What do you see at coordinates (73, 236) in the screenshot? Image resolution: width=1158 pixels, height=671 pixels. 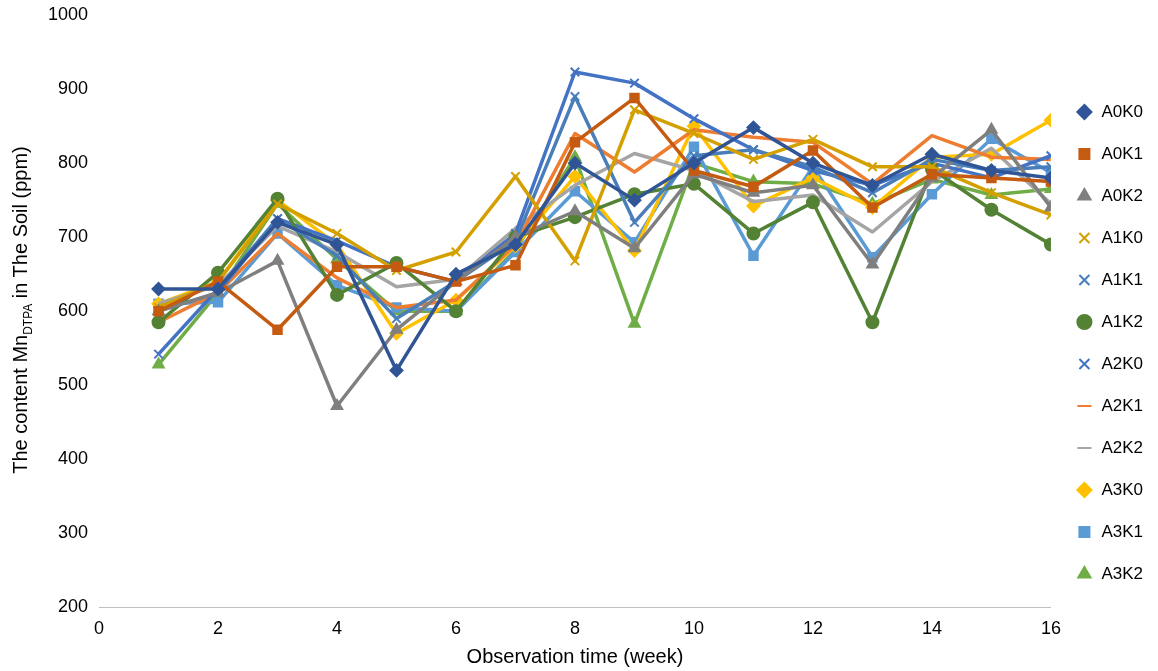 I see `y-tick-label: 700` at bounding box center [73, 236].